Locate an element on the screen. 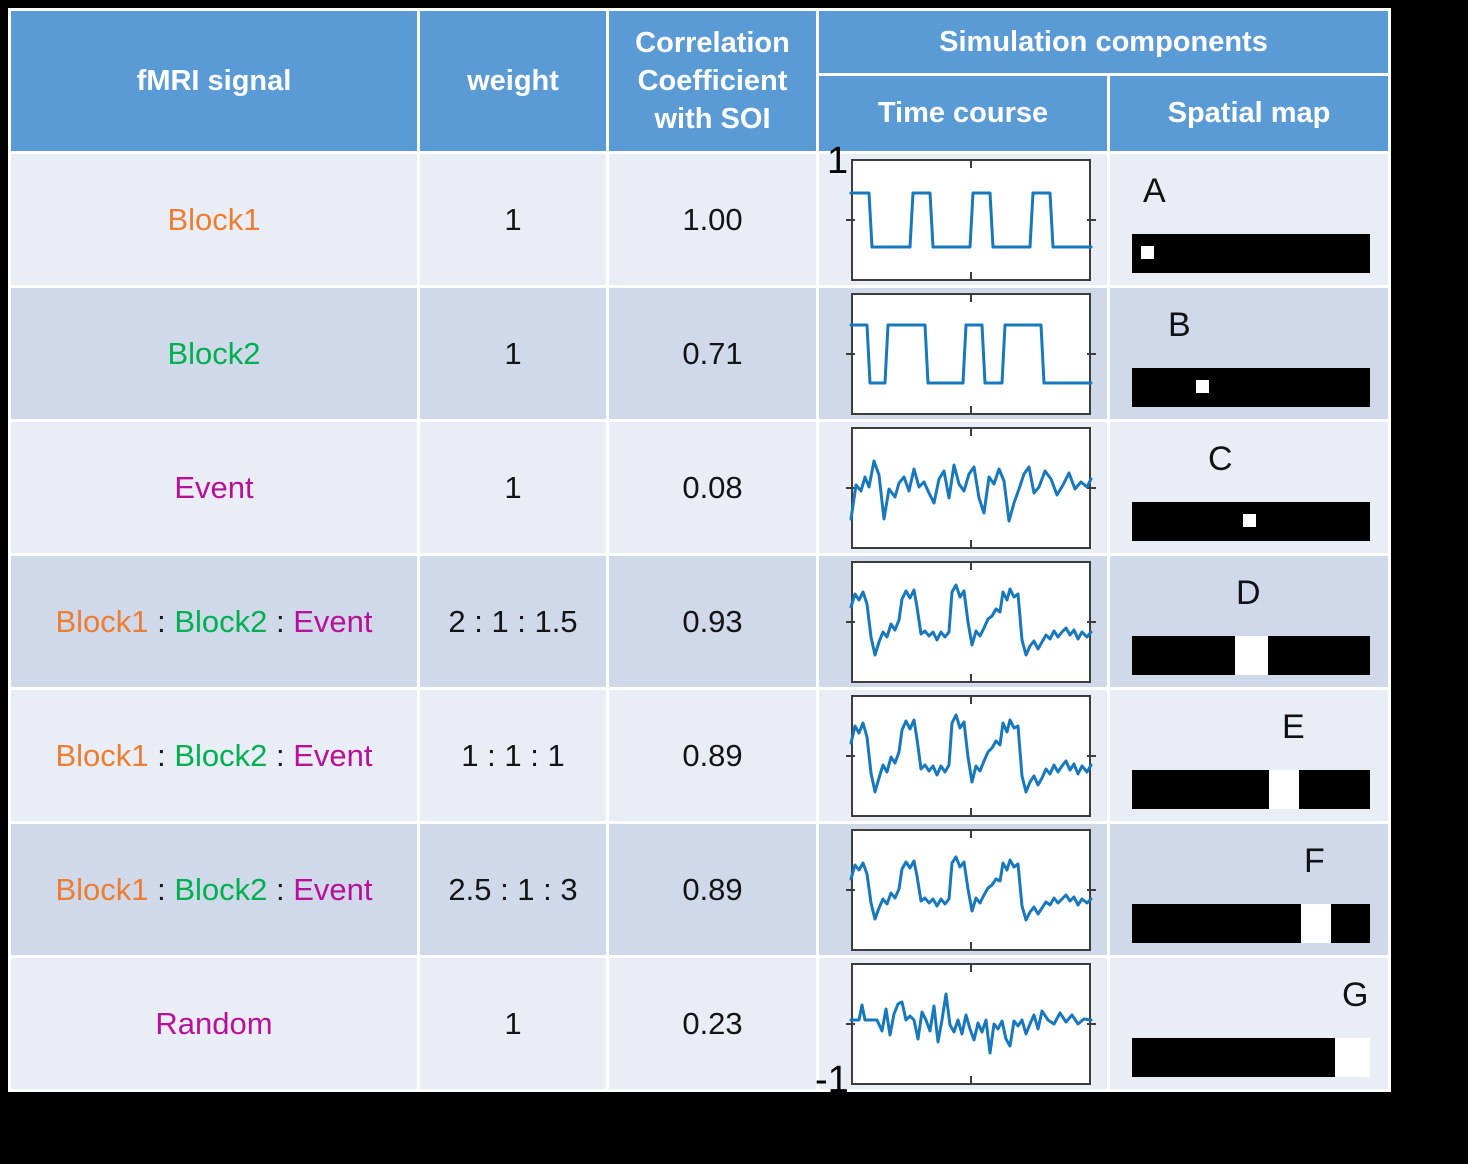 Image resolution: width=1468 pixels, height=1164 pixels. signal-cell: Block2 is located at coordinates (214, 353).